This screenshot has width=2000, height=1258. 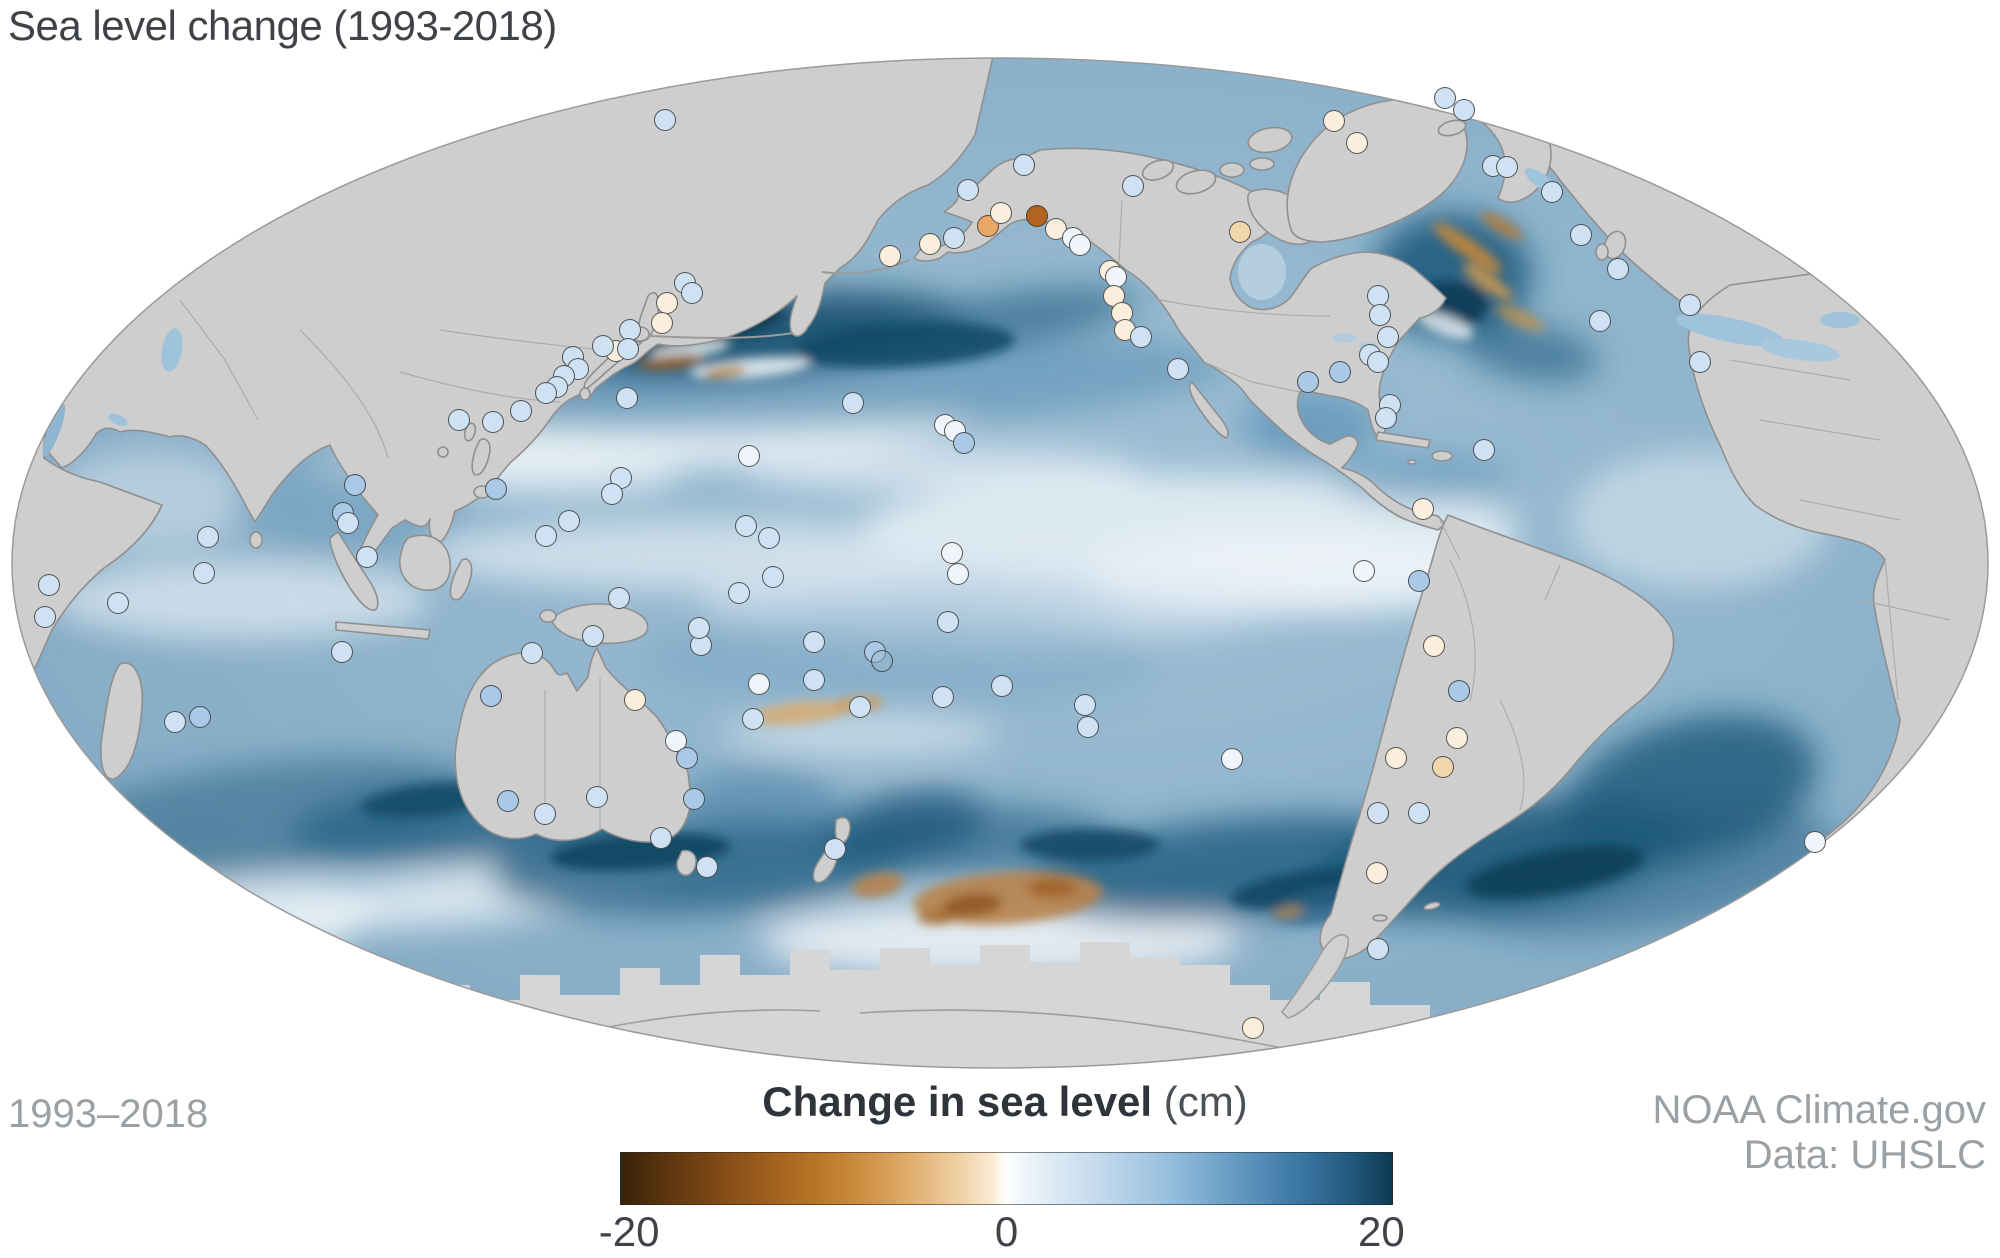 I want to click on island-sumatra, so click(x=354, y=571).